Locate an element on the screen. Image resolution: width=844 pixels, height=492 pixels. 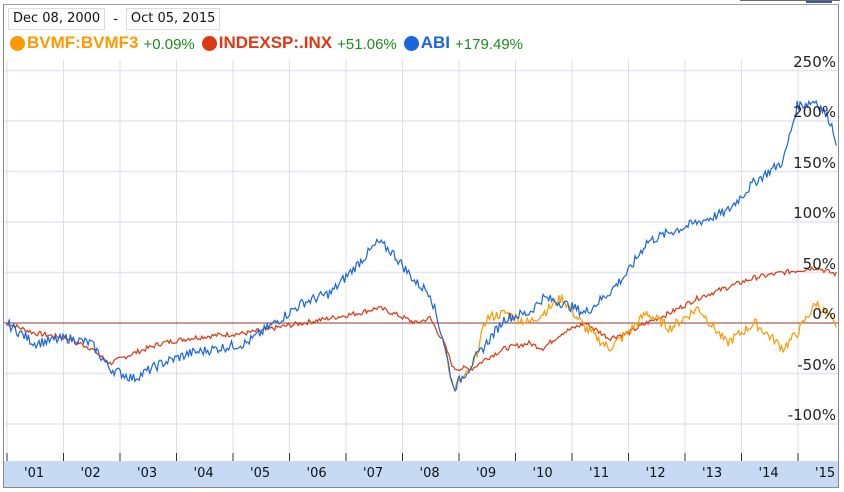
y-axis-label: 250% is located at coordinates (814, 61).